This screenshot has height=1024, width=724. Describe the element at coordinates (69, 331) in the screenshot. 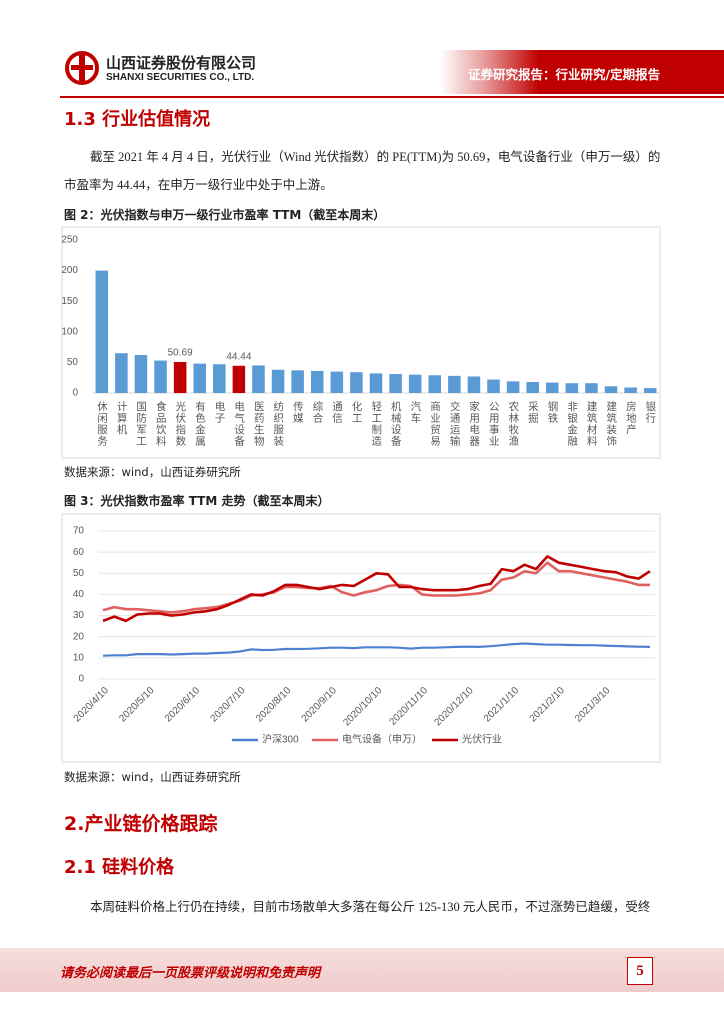

I see `y-tick-label: 100` at that location.